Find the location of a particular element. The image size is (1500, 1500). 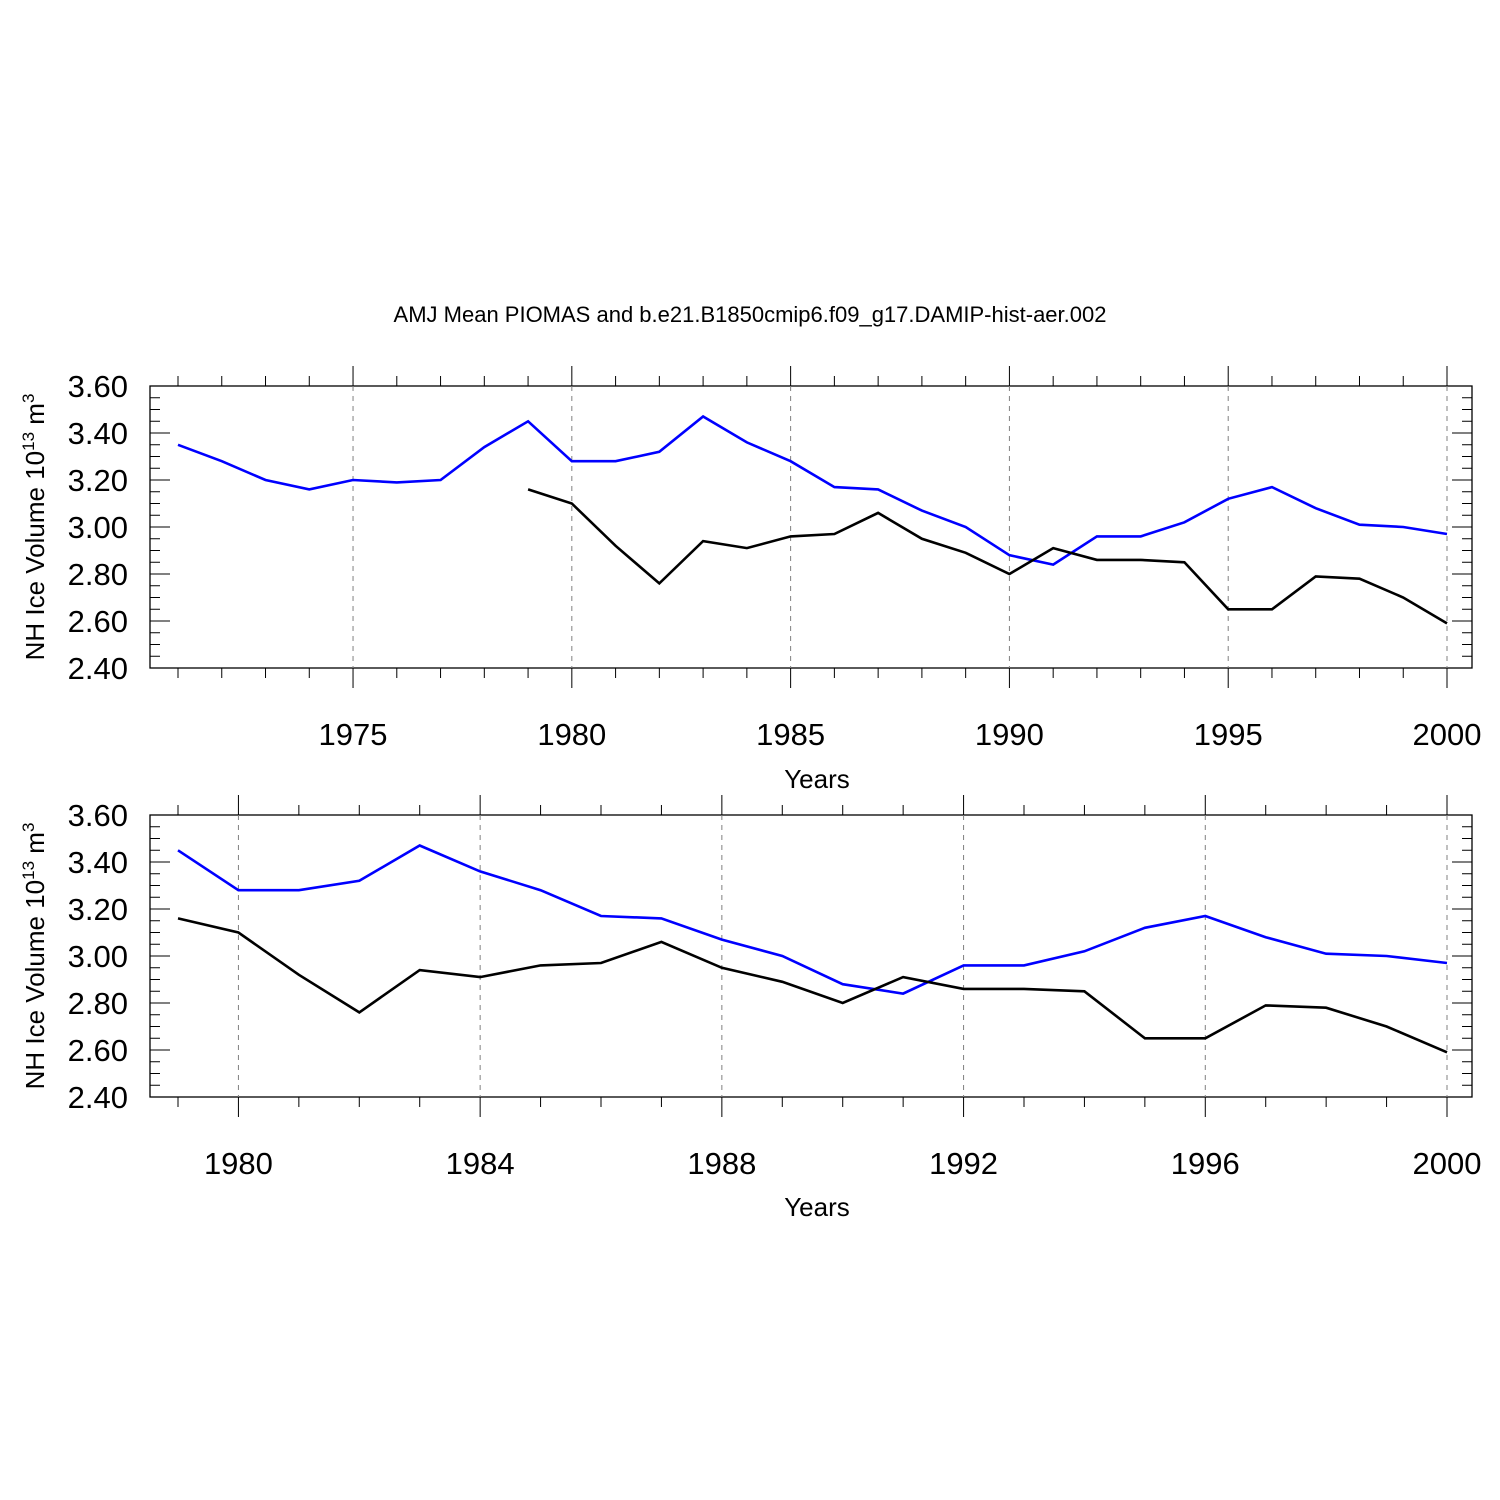

x-tick-label: 1990 is located at coordinates (1009, 734).